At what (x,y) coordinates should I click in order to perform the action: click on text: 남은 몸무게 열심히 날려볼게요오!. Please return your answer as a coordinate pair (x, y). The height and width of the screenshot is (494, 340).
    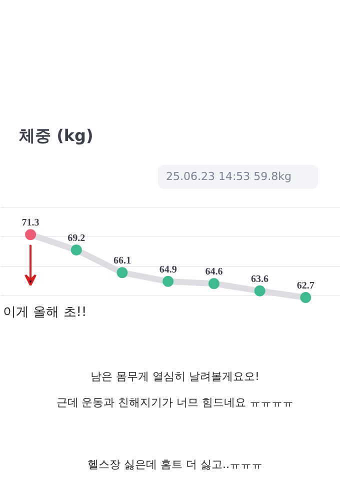
    Looking at the image, I should click on (175, 377).